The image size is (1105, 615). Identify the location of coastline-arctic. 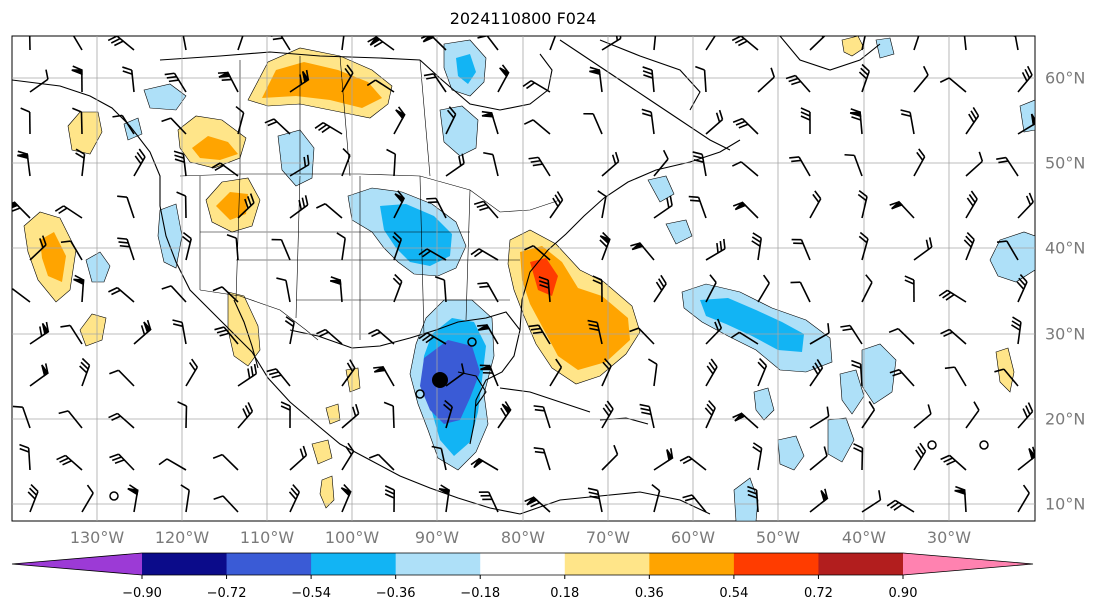
(290, 56).